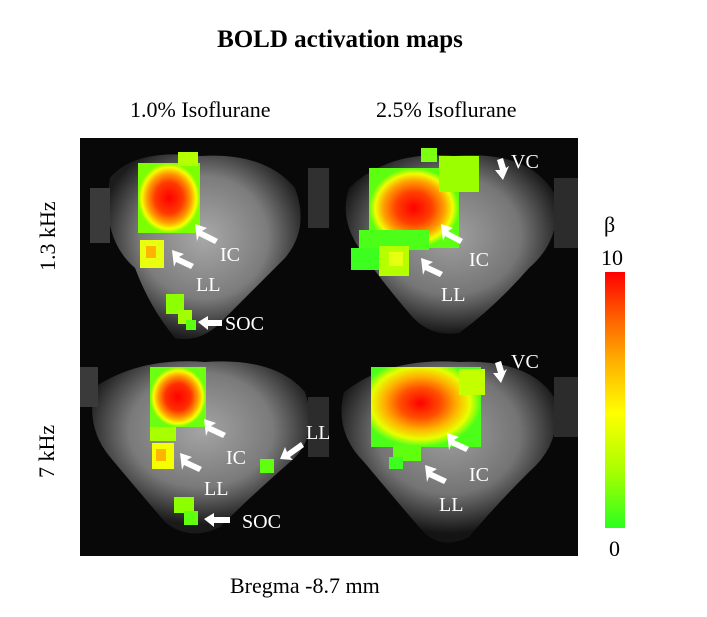 The image size is (707, 617). I want to click on label-ll-2: LL, so click(317, 433).